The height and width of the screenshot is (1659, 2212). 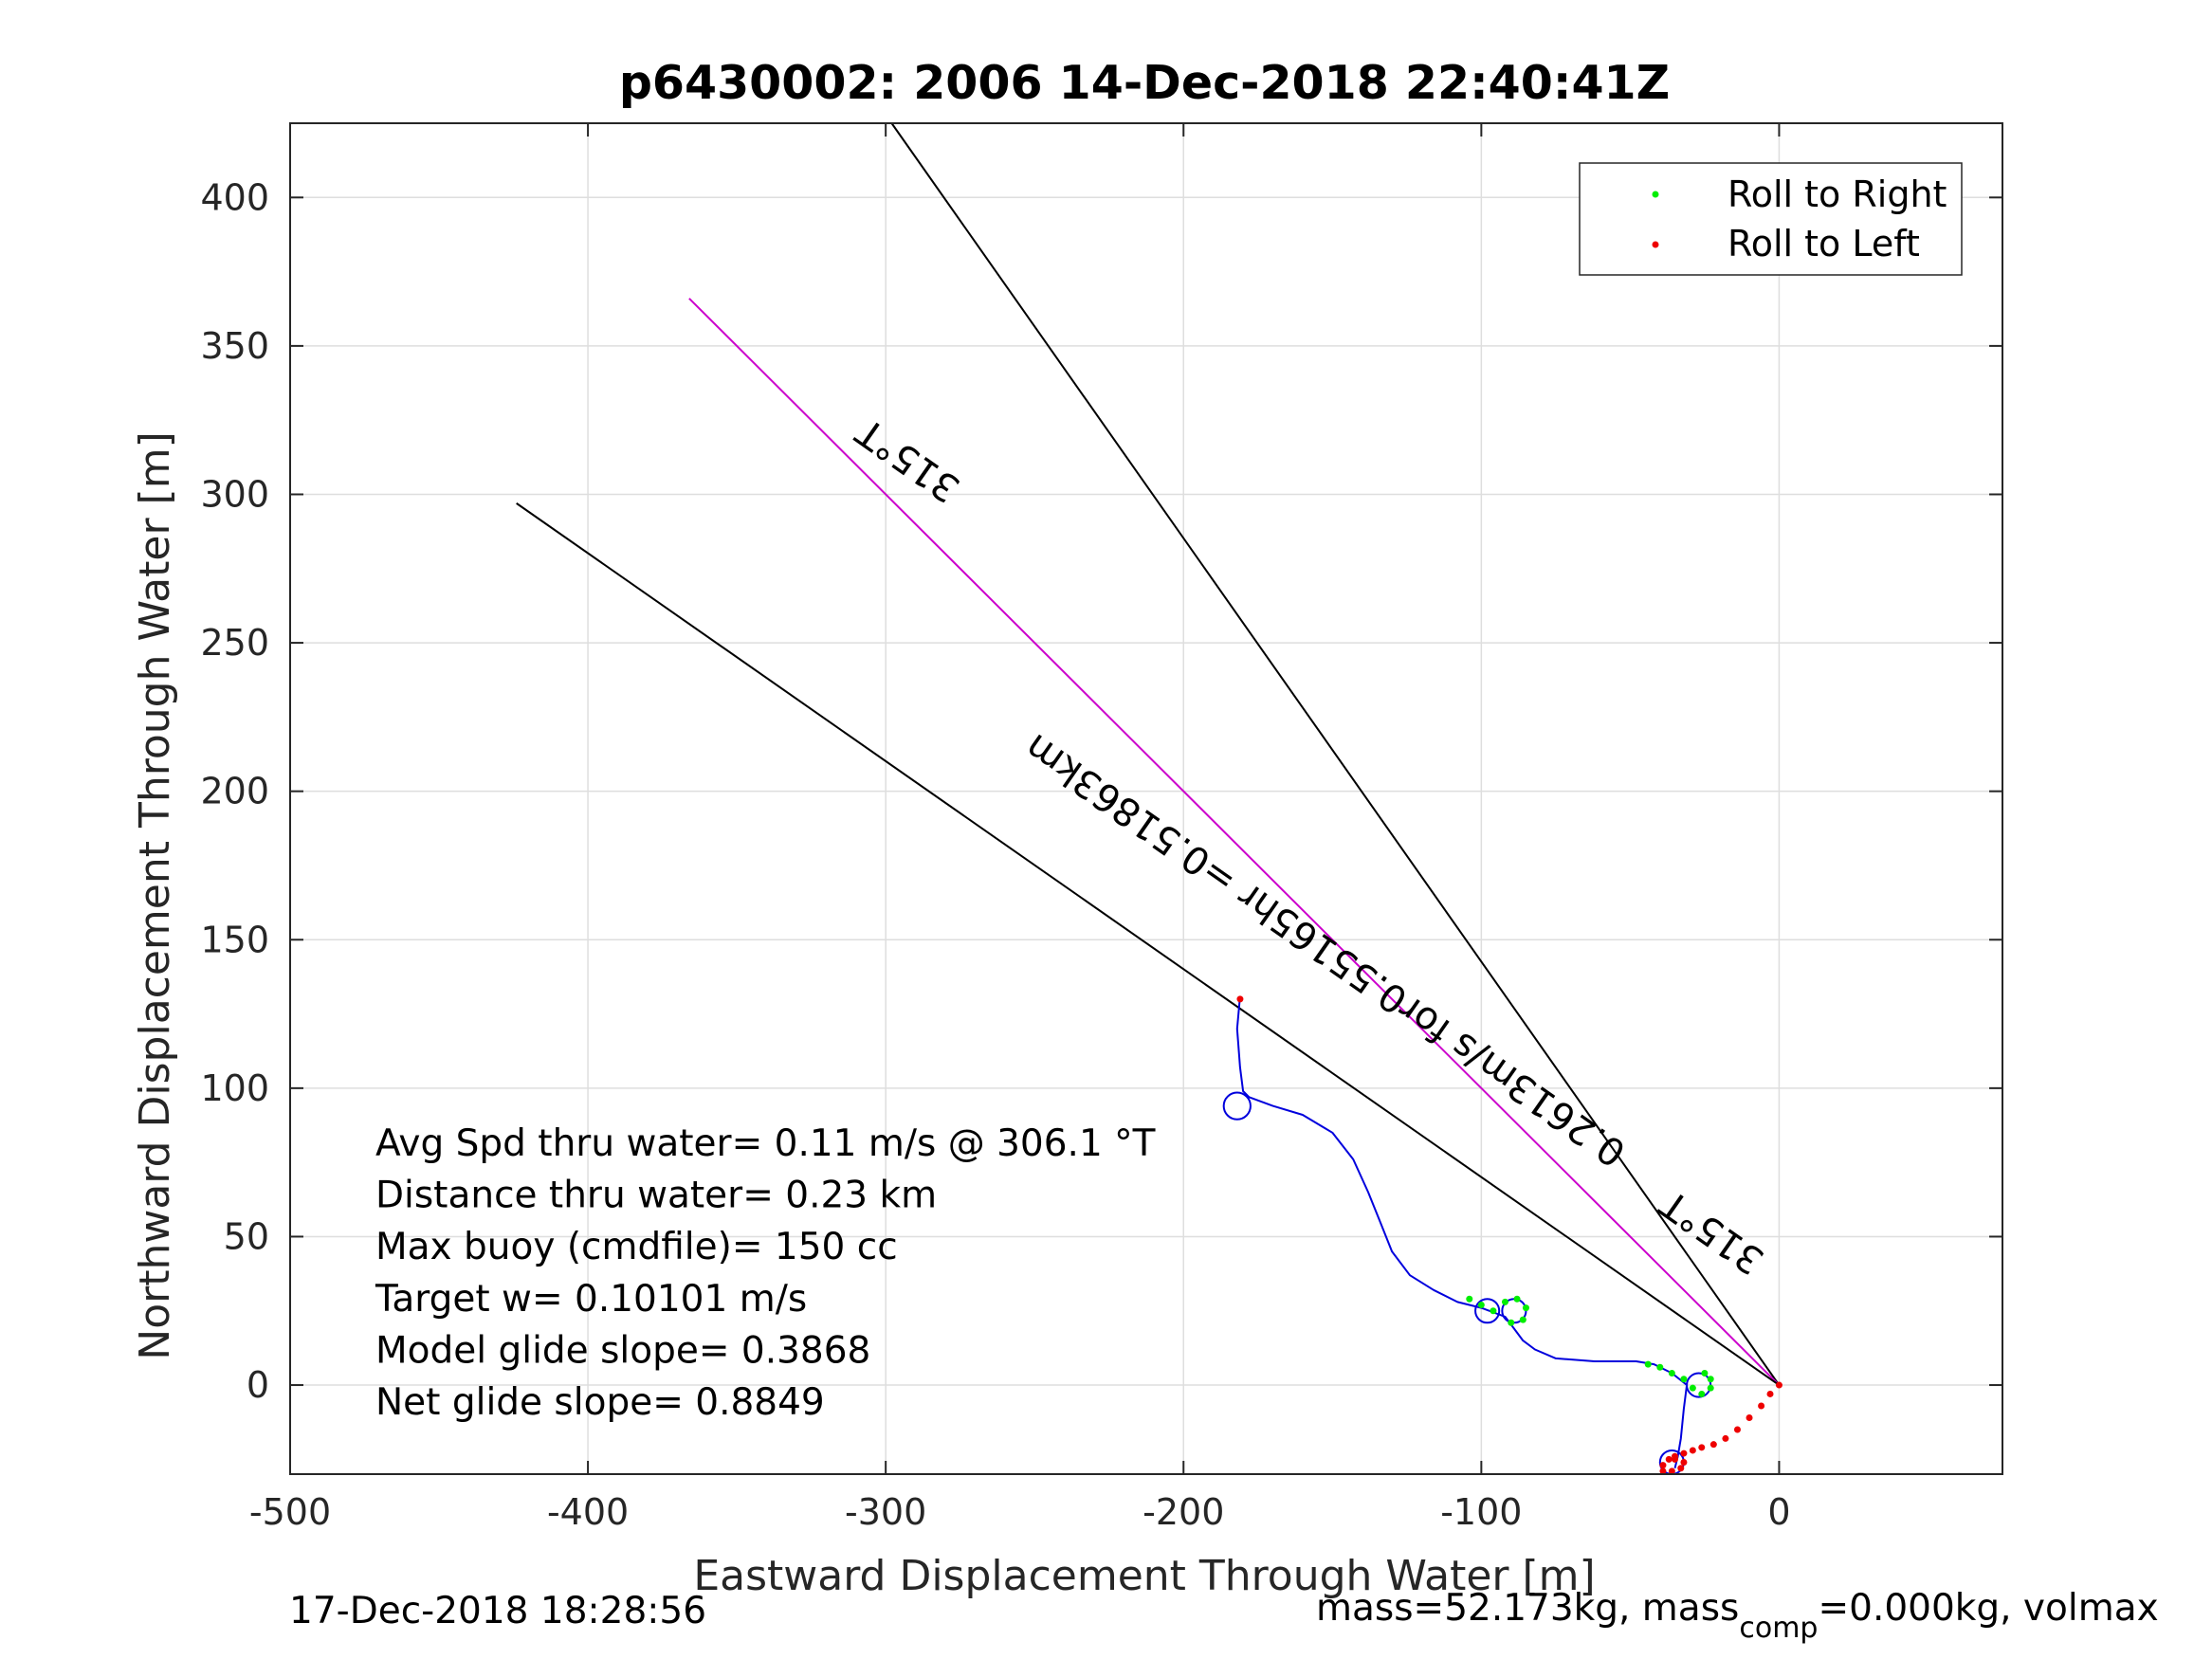 I want to click on y-tick-label: 200, so click(x=234, y=791).